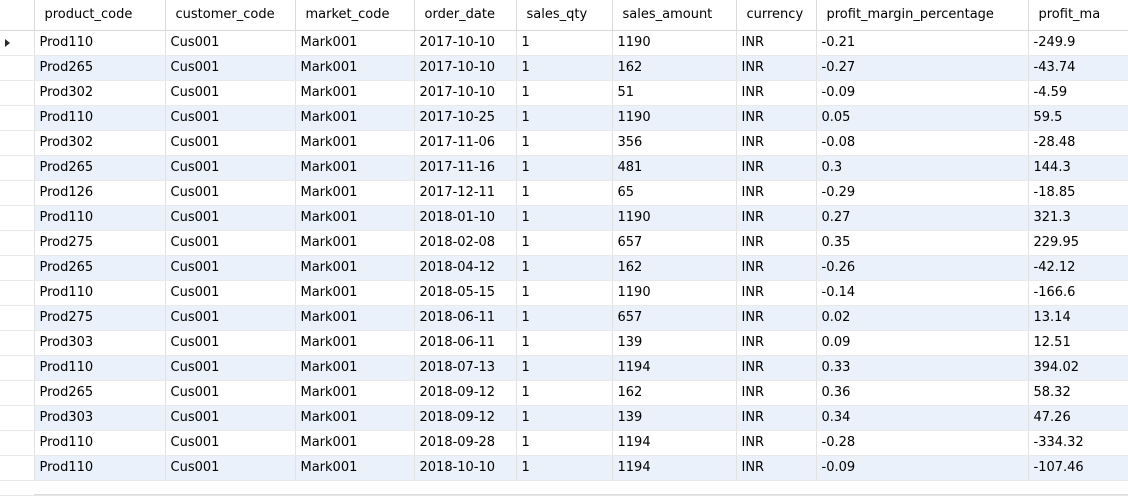 The width and height of the screenshot is (1128, 502). What do you see at coordinates (355, 15) in the screenshot?
I see `column-header-market-code: market_code` at bounding box center [355, 15].